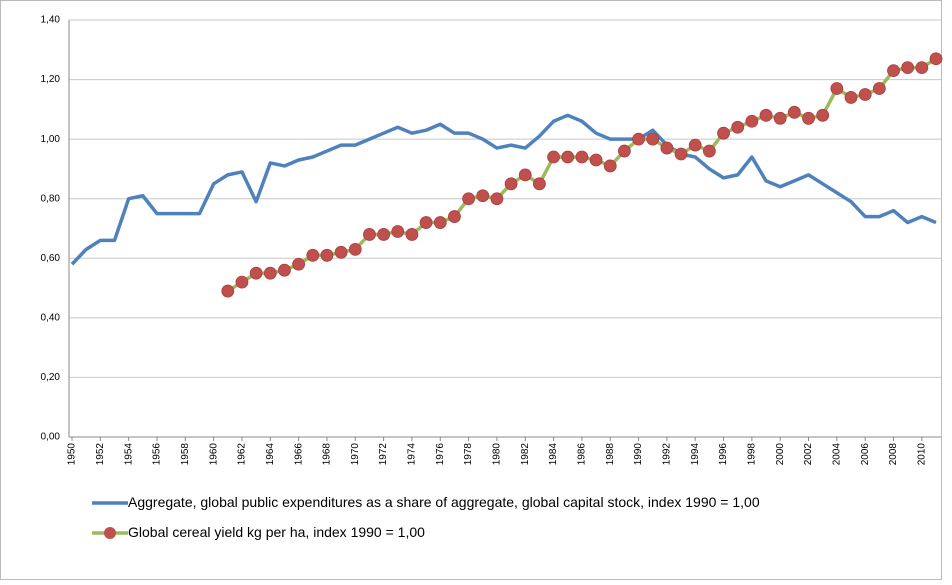 This screenshot has height=585, width=952. What do you see at coordinates (582, 454) in the screenshot?
I see `x-tick-label: 1986` at bounding box center [582, 454].